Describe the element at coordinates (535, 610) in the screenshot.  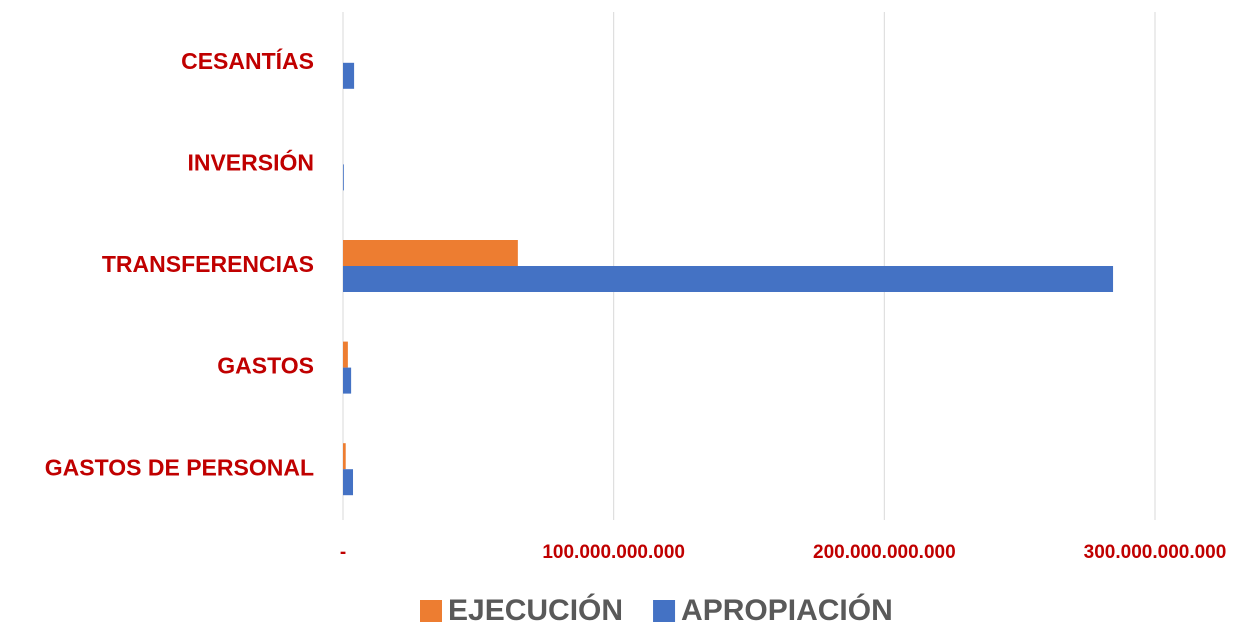
I see `legend-label: EJECUCIÓN` at that location.